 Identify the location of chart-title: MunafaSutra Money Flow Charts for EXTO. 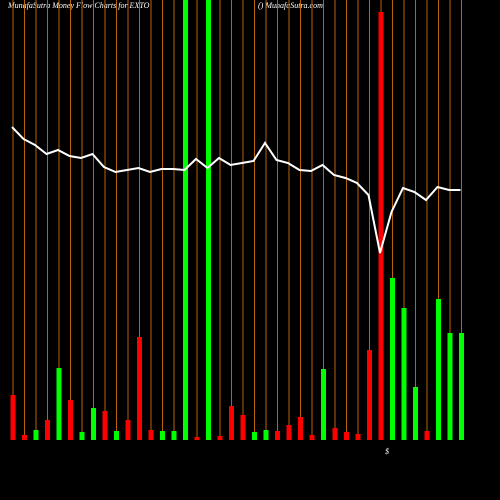
(78, 5).